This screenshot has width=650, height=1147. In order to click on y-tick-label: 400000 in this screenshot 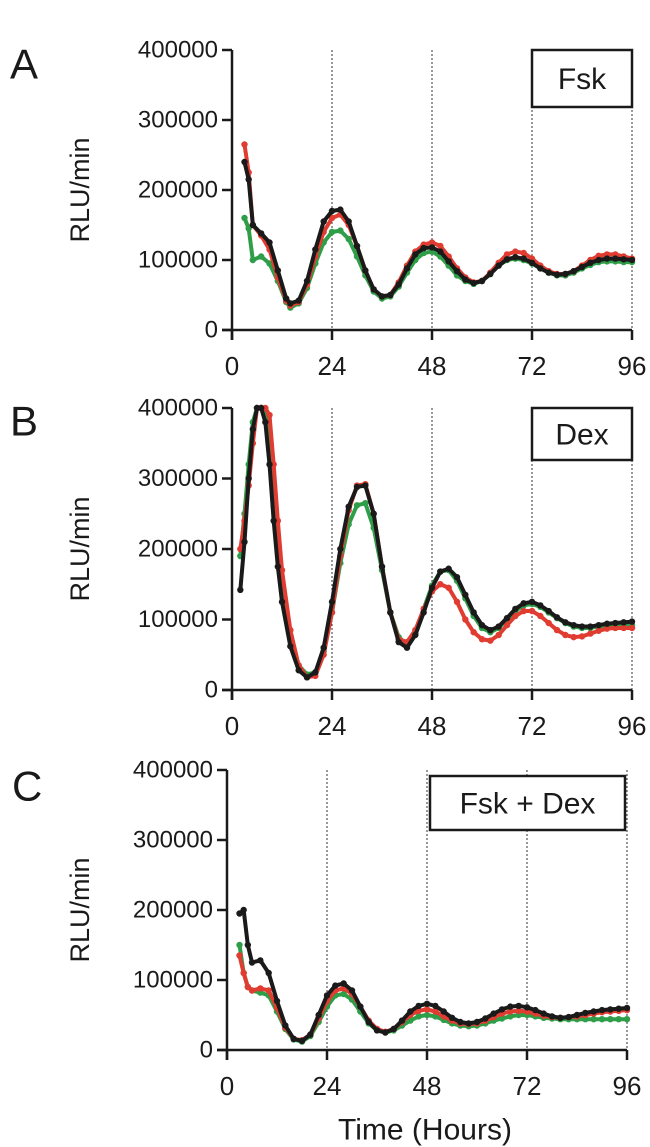, I will do `click(173, 770)`.